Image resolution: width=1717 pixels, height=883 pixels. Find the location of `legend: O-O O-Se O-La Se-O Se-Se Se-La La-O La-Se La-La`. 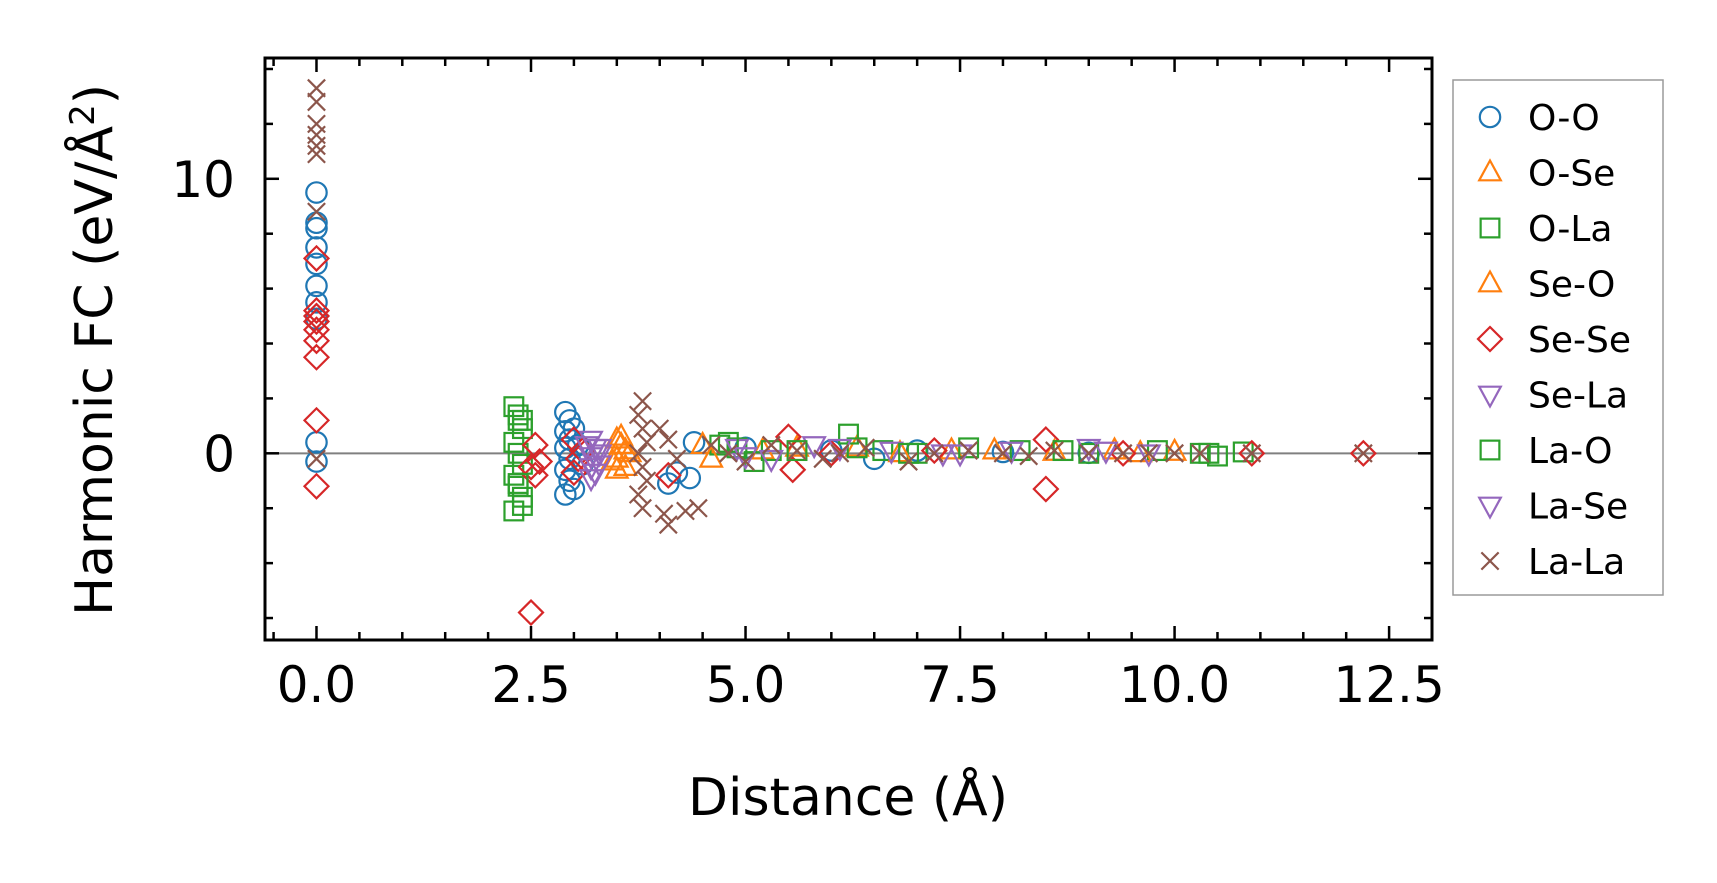

legend: O-O O-Se O-La Se-O Se-Se Se-La La-O La-Se La-La is located at coordinates (1558, 337).